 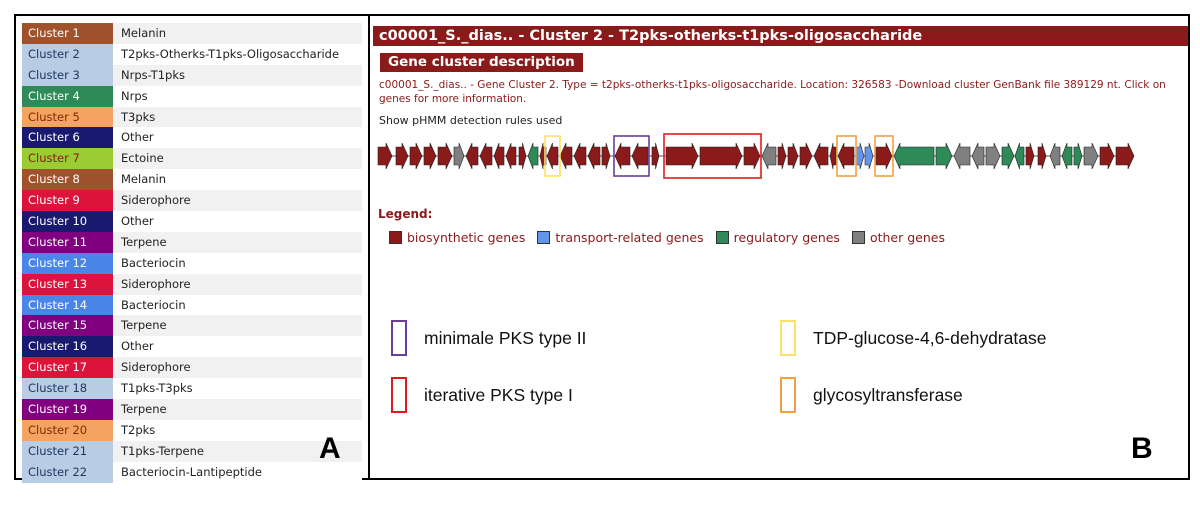 What do you see at coordinates (192, 33) in the screenshot?
I see `cluster-row: Cluster 1 Melanin` at bounding box center [192, 33].